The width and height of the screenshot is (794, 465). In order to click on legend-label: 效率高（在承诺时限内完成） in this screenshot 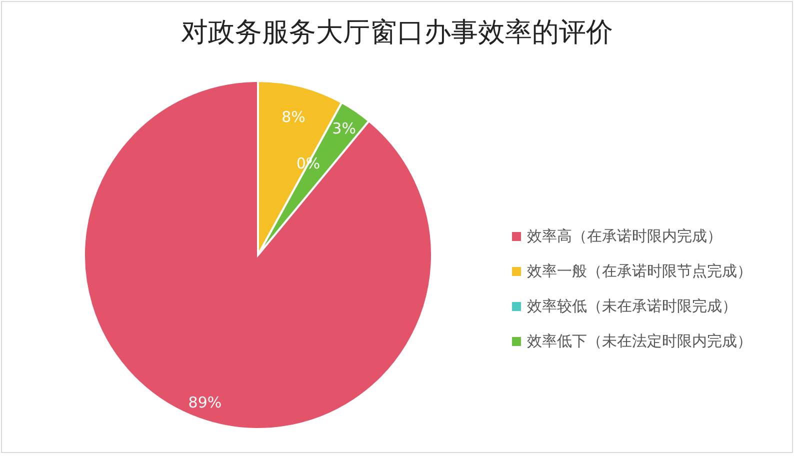, I will do `click(624, 236)`.